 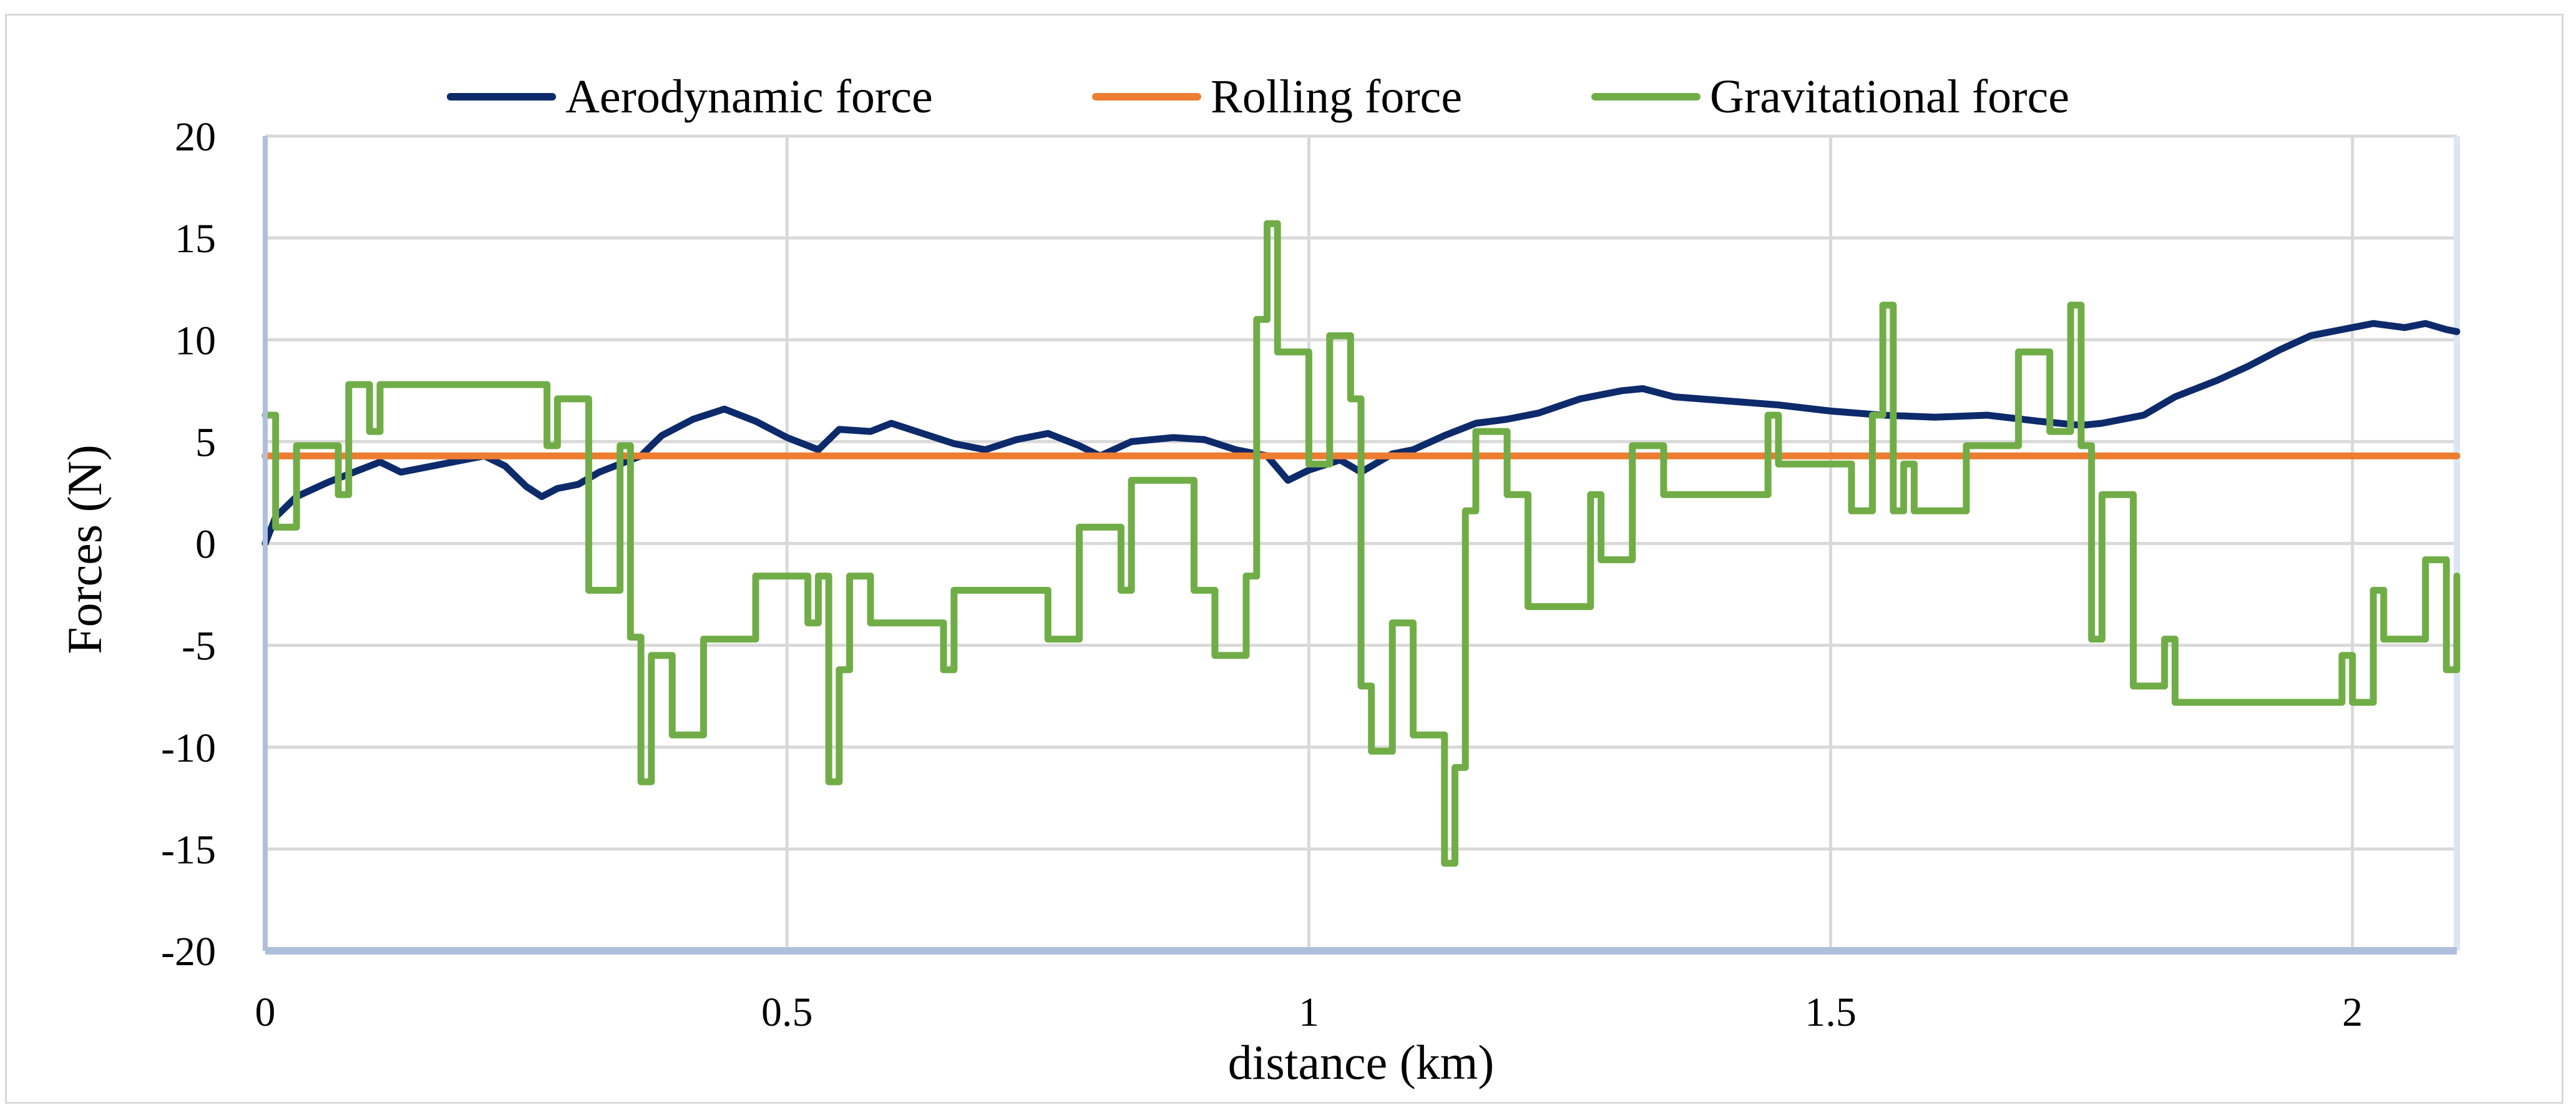 I want to click on y-tick-label: -20, so click(x=188, y=952).